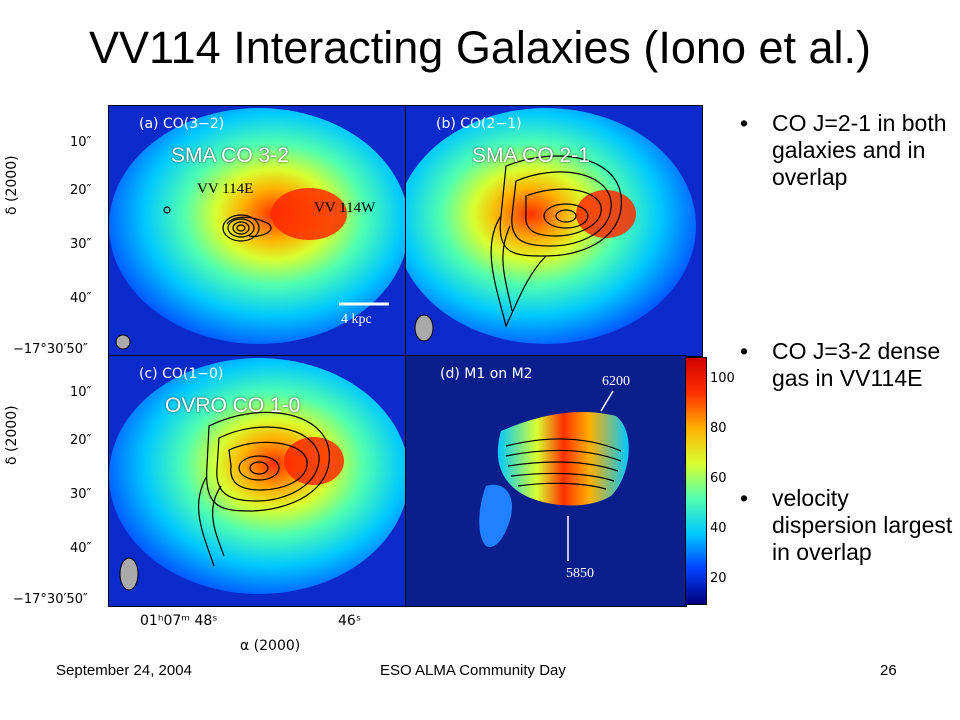  Describe the element at coordinates (182, 124) in the screenshot. I see `panel-a-label: (a) CO(3−2)` at that location.